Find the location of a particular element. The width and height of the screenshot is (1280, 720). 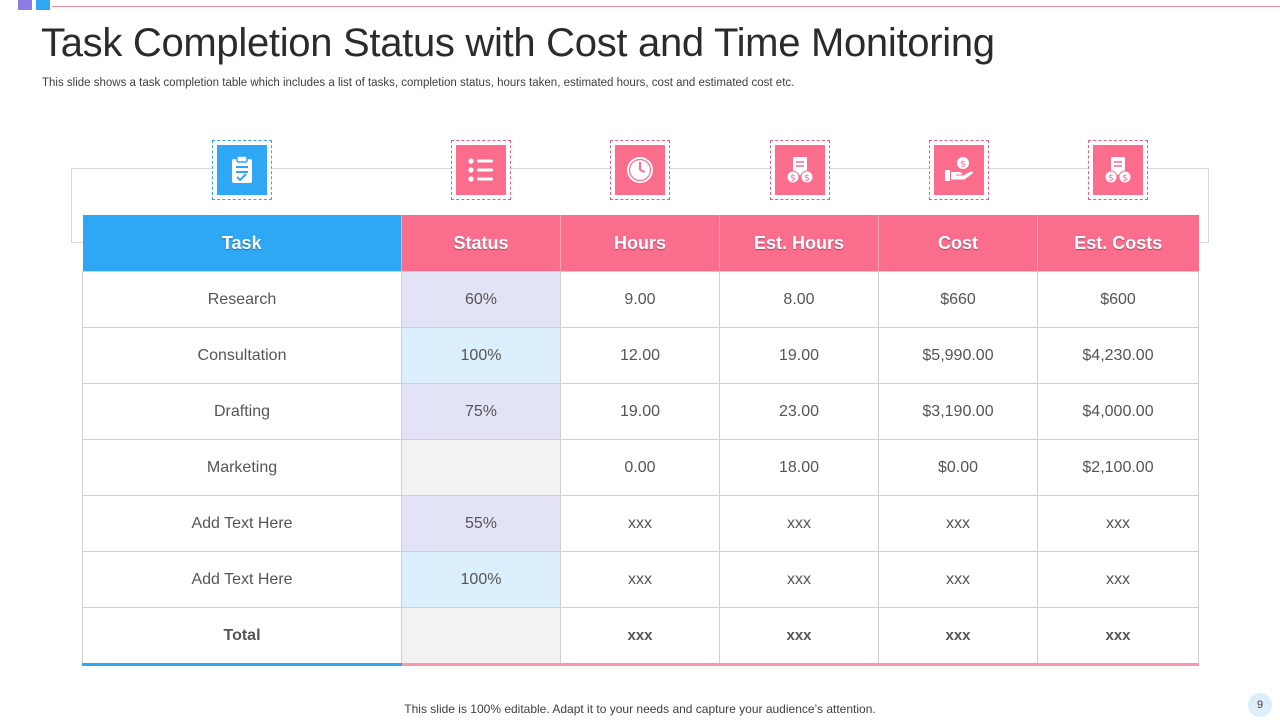

table-row: Add Text Here 100% xxx xxx xxx xxx is located at coordinates (640, 579).